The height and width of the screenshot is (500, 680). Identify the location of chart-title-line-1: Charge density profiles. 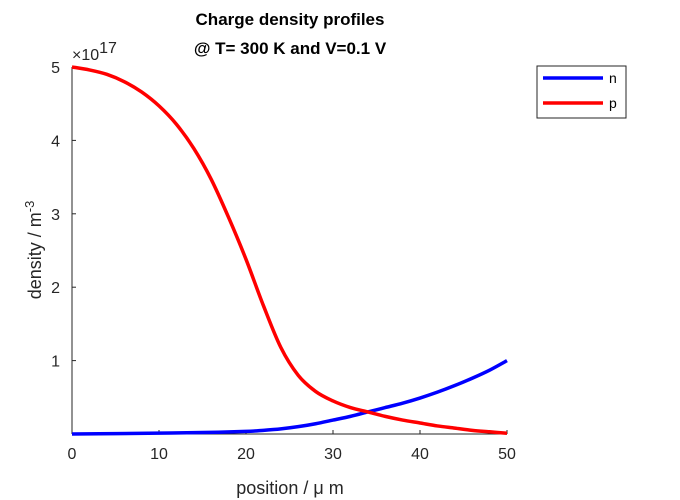
(290, 19).